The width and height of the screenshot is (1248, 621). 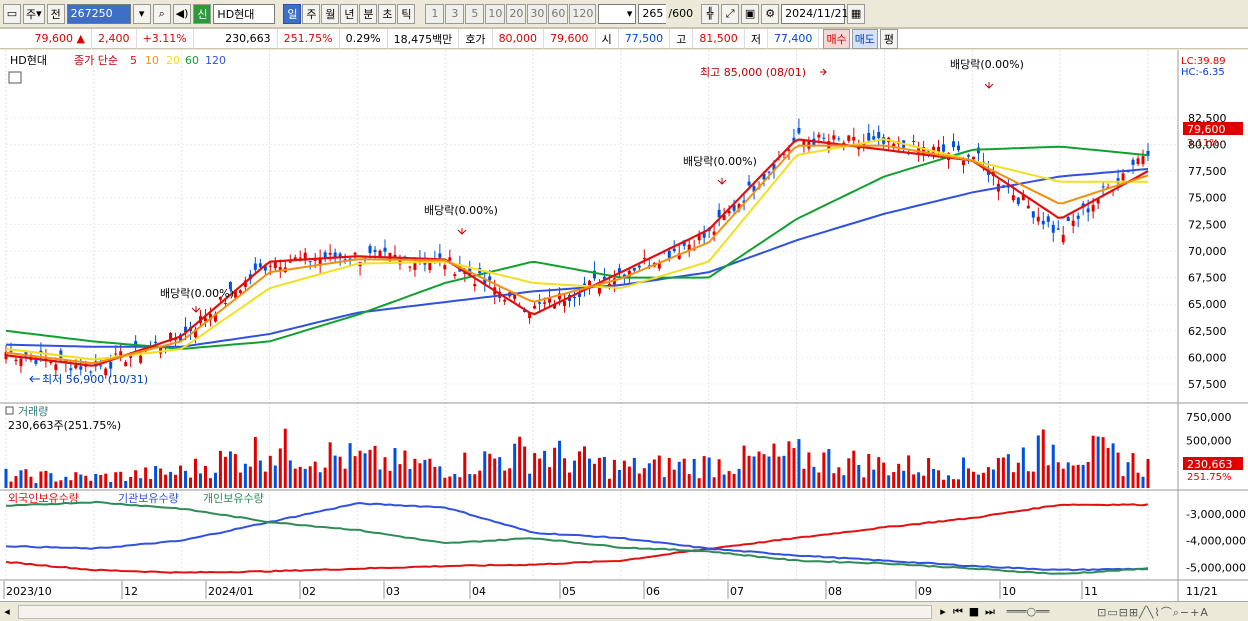 I want to click on eval-button: 평, so click(x=888, y=38).